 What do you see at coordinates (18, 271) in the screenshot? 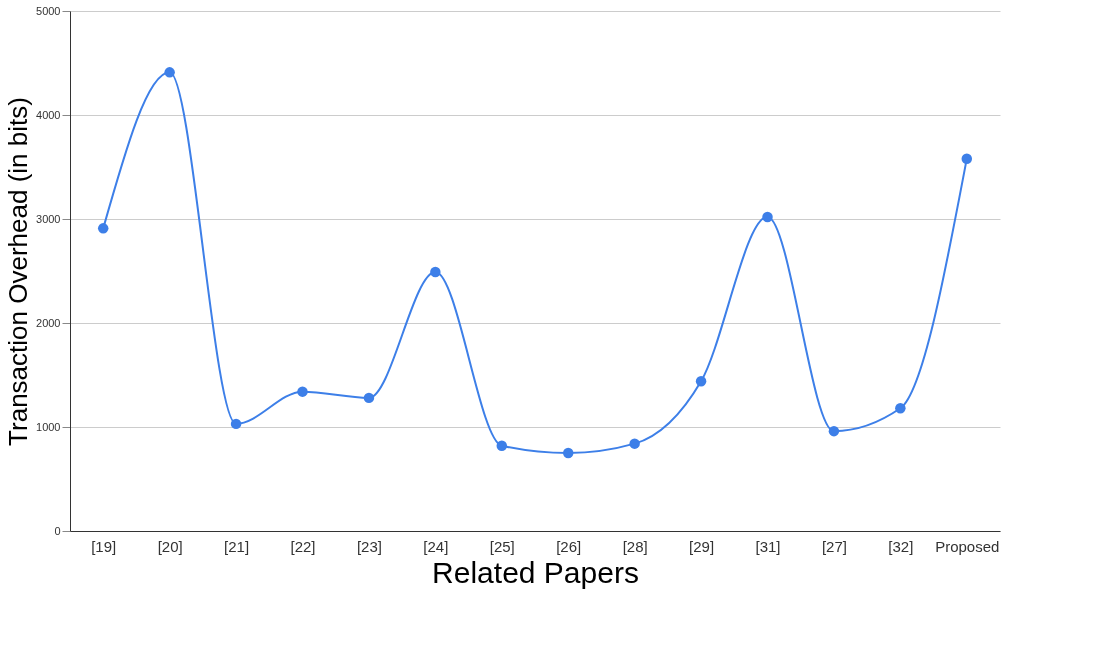
I see `y-axis-title: Transaction Overhead (in bits)` at bounding box center [18, 271].